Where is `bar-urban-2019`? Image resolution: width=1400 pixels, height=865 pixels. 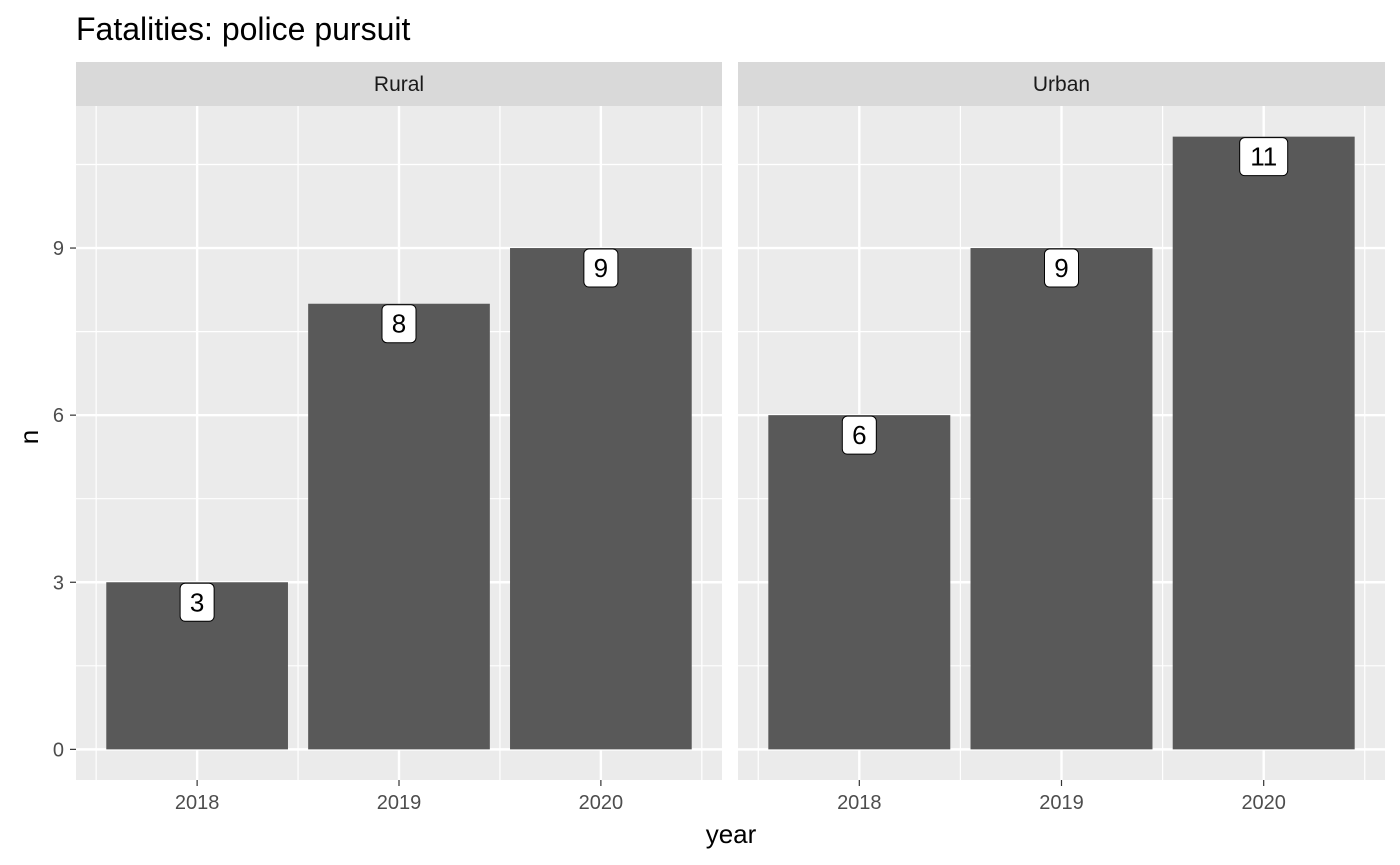 bar-urban-2019 is located at coordinates (1061, 499).